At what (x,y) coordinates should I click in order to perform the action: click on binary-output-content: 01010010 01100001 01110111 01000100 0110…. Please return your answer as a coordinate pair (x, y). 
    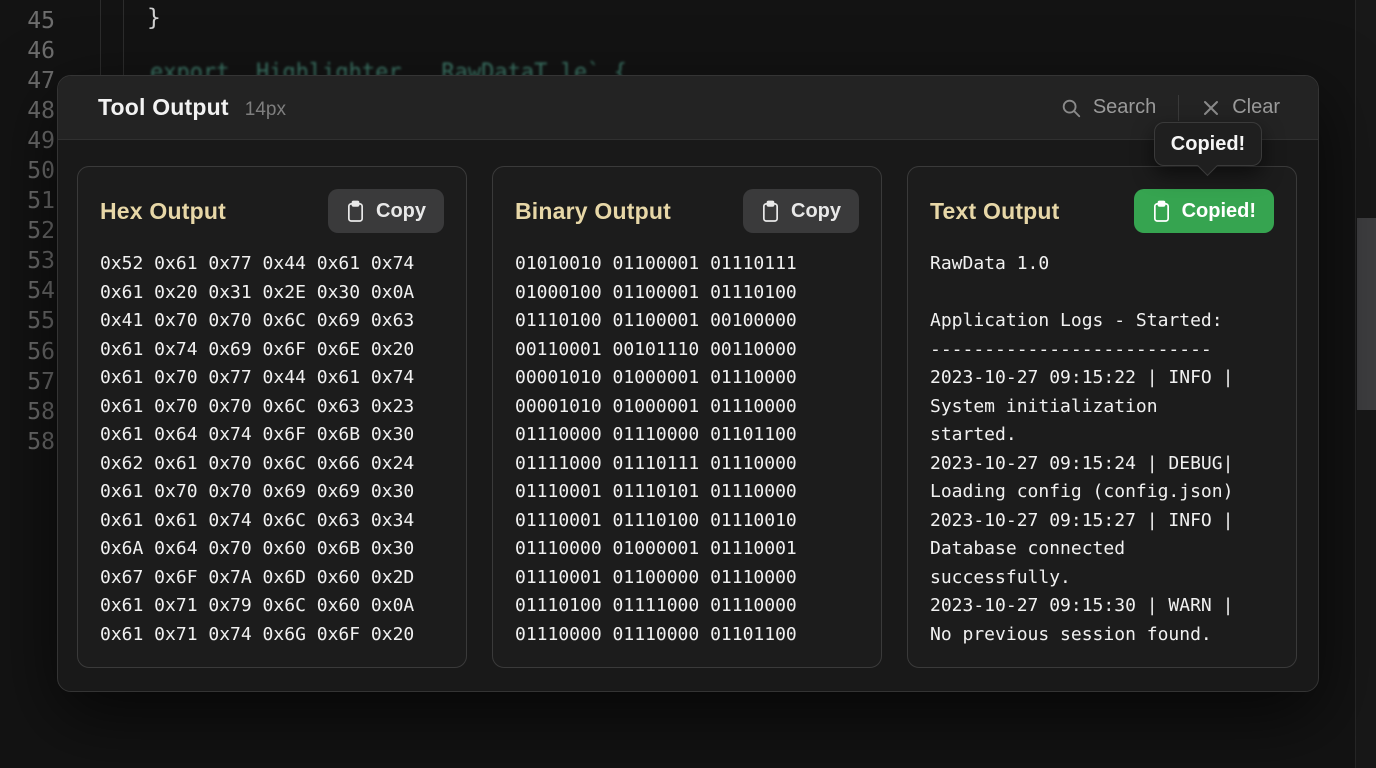
    Looking at the image, I should click on (656, 449).